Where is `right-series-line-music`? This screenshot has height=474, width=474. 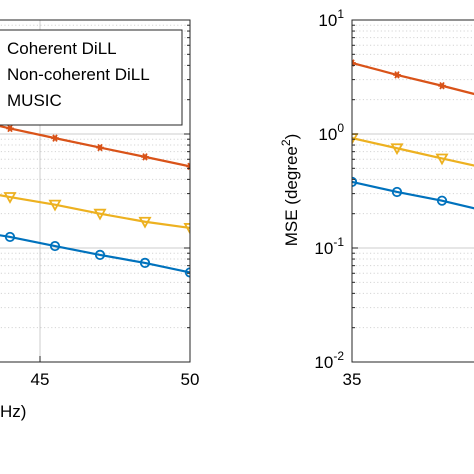
right-series-line-music is located at coordinates (413, 152).